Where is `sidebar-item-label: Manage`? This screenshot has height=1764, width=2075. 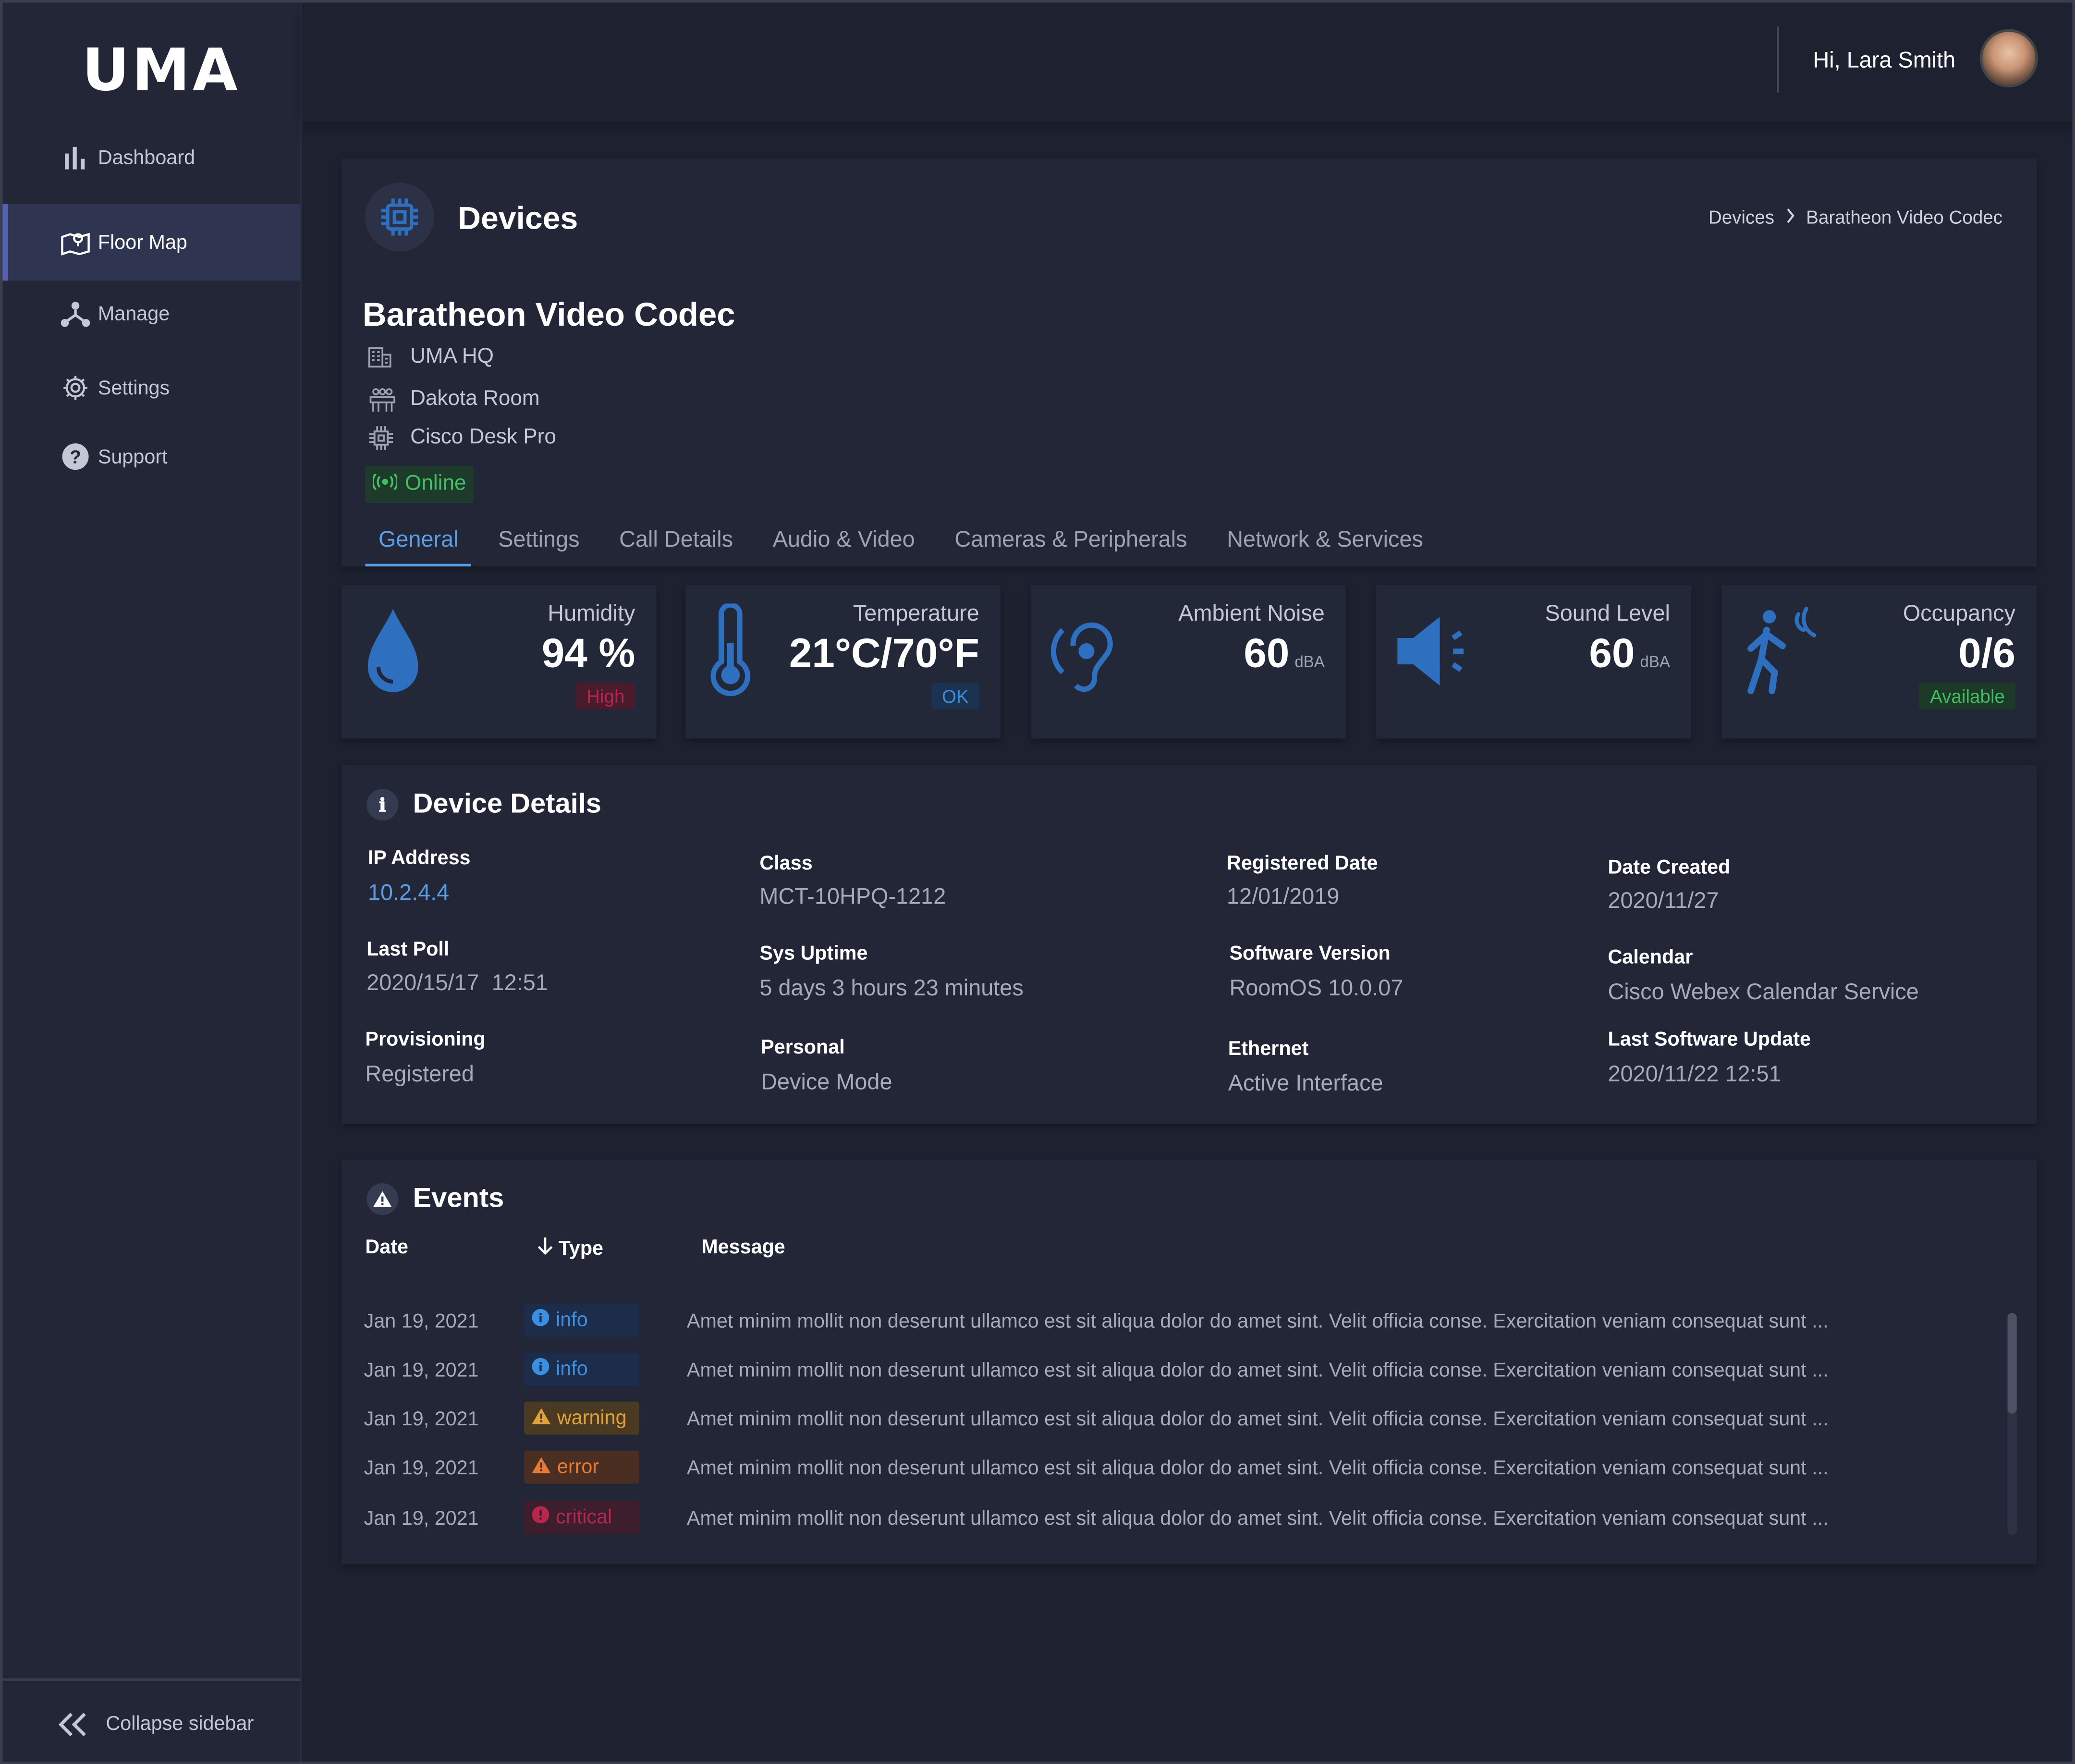
sidebar-item-label: Manage is located at coordinates (134, 313).